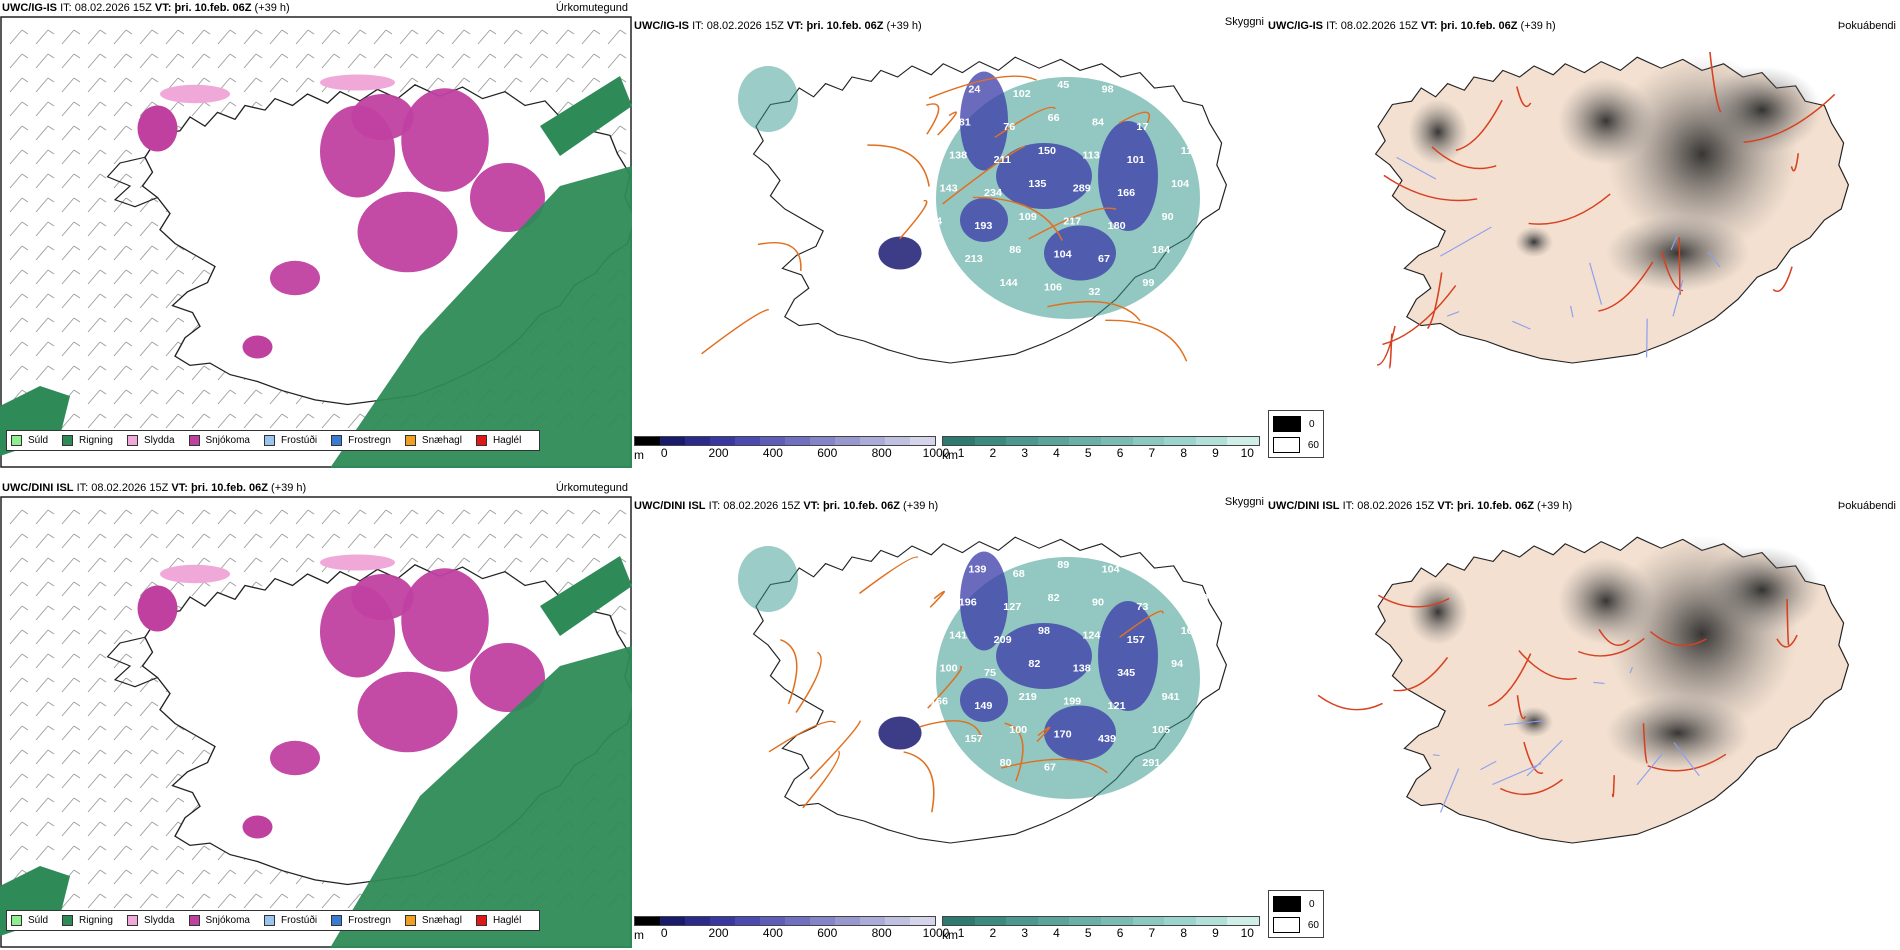 The image size is (1900, 950). I want to click on visibility-value-label: 143, so click(949, 189).